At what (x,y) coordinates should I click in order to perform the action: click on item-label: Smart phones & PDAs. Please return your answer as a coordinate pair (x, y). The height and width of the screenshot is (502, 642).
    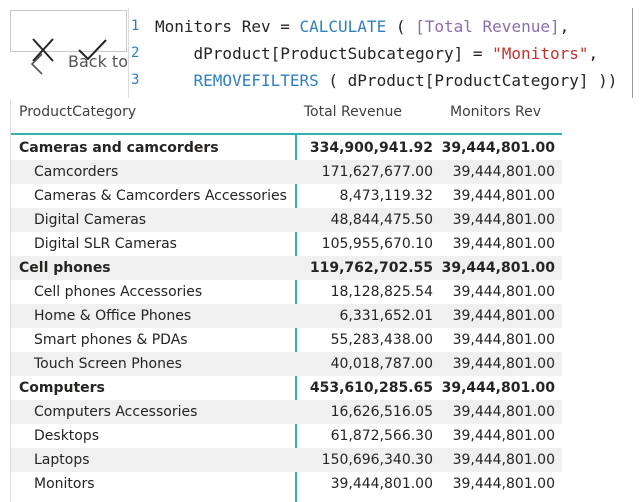
    Looking at the image, I should click on (111, 340).